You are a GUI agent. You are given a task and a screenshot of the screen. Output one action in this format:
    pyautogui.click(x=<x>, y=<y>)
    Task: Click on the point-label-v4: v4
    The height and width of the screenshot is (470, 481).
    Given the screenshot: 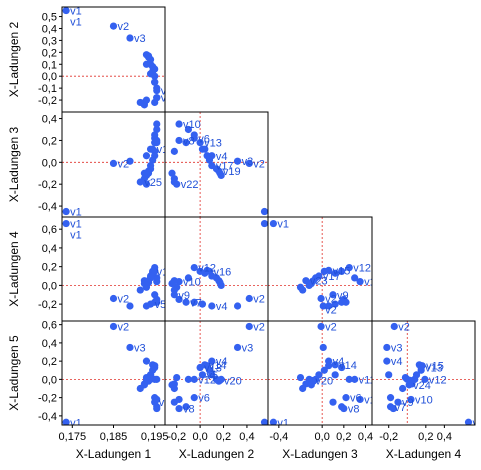 What is the action you would take?
    pyautogui.click(x=397, y=362)
    